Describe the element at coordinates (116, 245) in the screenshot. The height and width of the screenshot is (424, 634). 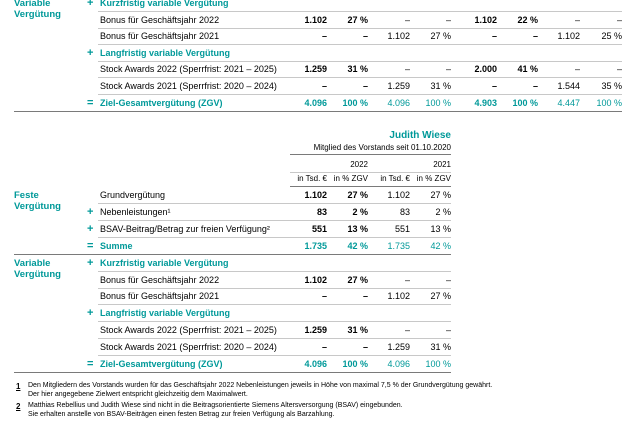
I see `row-label: Summe` at that location.